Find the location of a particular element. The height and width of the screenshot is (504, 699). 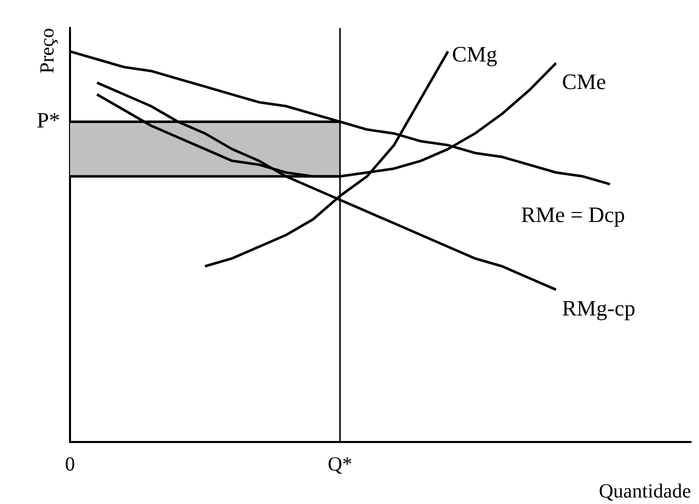

text: P* is located at coordinates (48, 120).